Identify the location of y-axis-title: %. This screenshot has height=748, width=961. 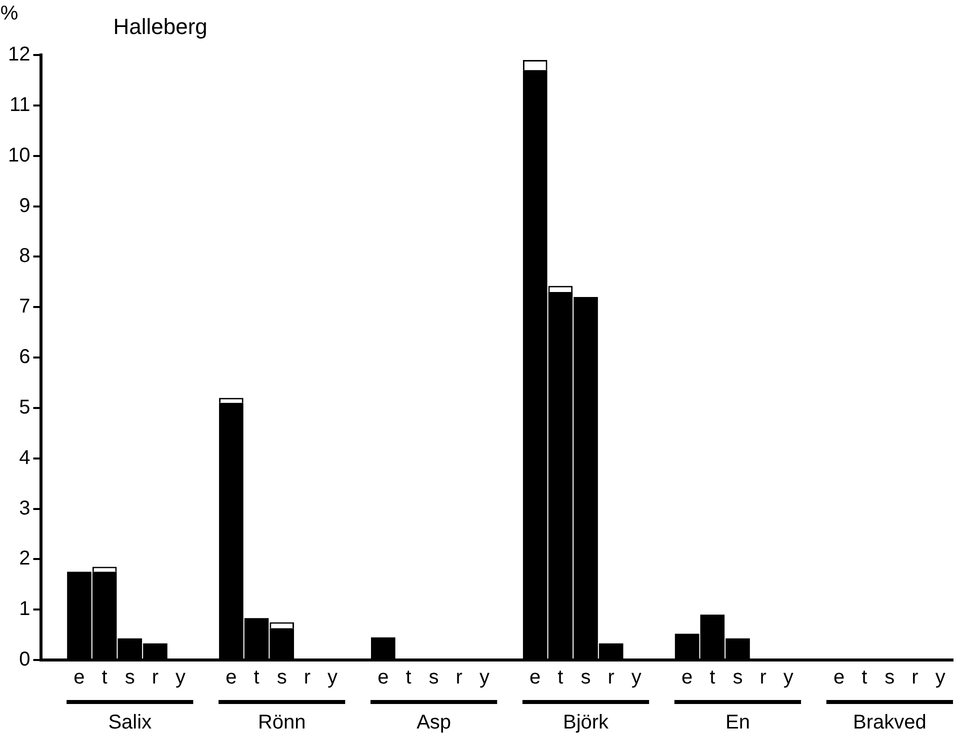
(9, 13).